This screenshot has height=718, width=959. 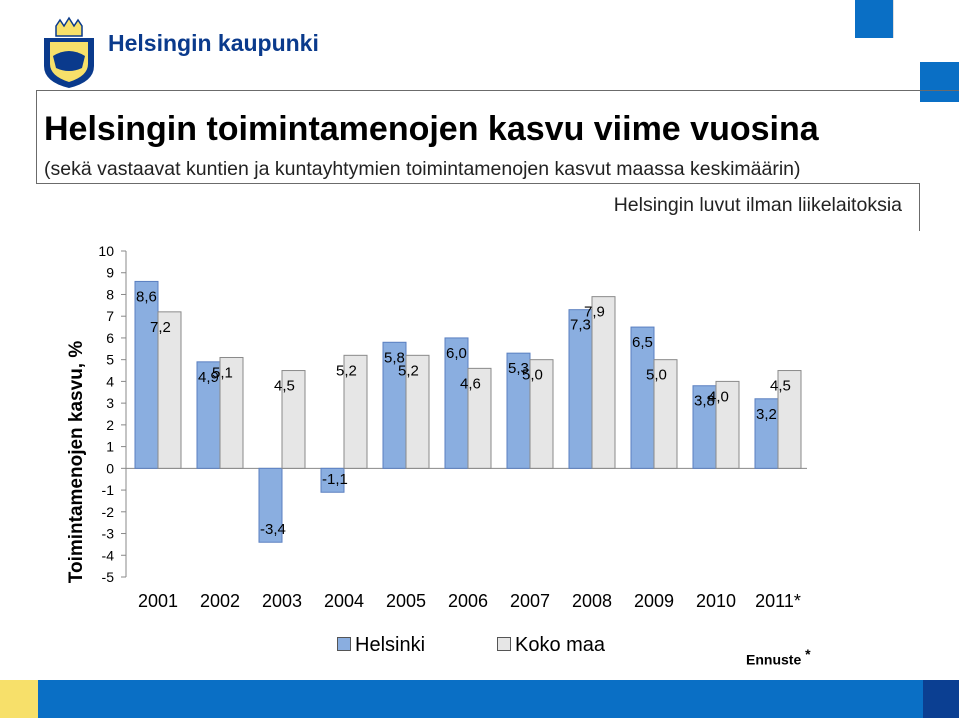 I want to click on y-tick-label: 10, so click(x=106, y=251).